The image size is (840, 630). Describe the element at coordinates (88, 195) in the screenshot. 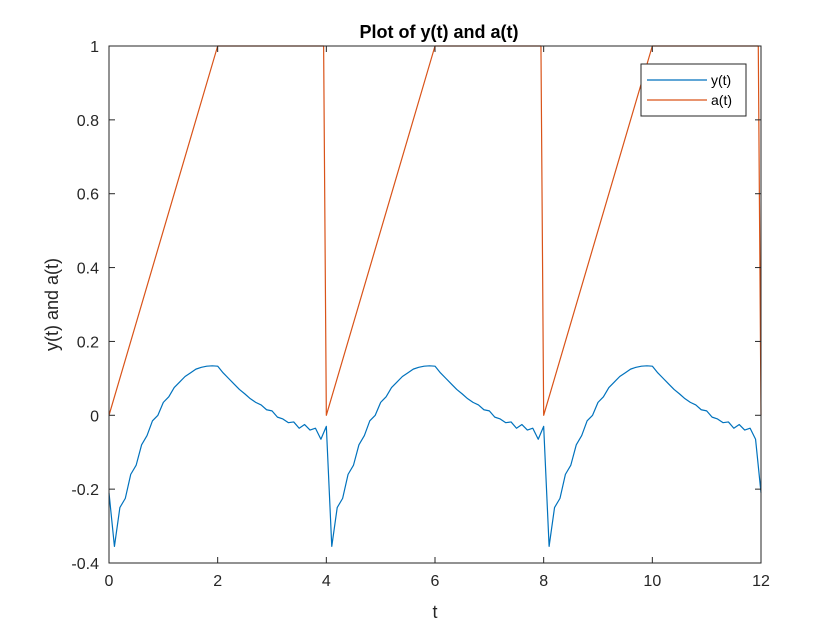

I see `y-tick-label: 0.6` at that location.